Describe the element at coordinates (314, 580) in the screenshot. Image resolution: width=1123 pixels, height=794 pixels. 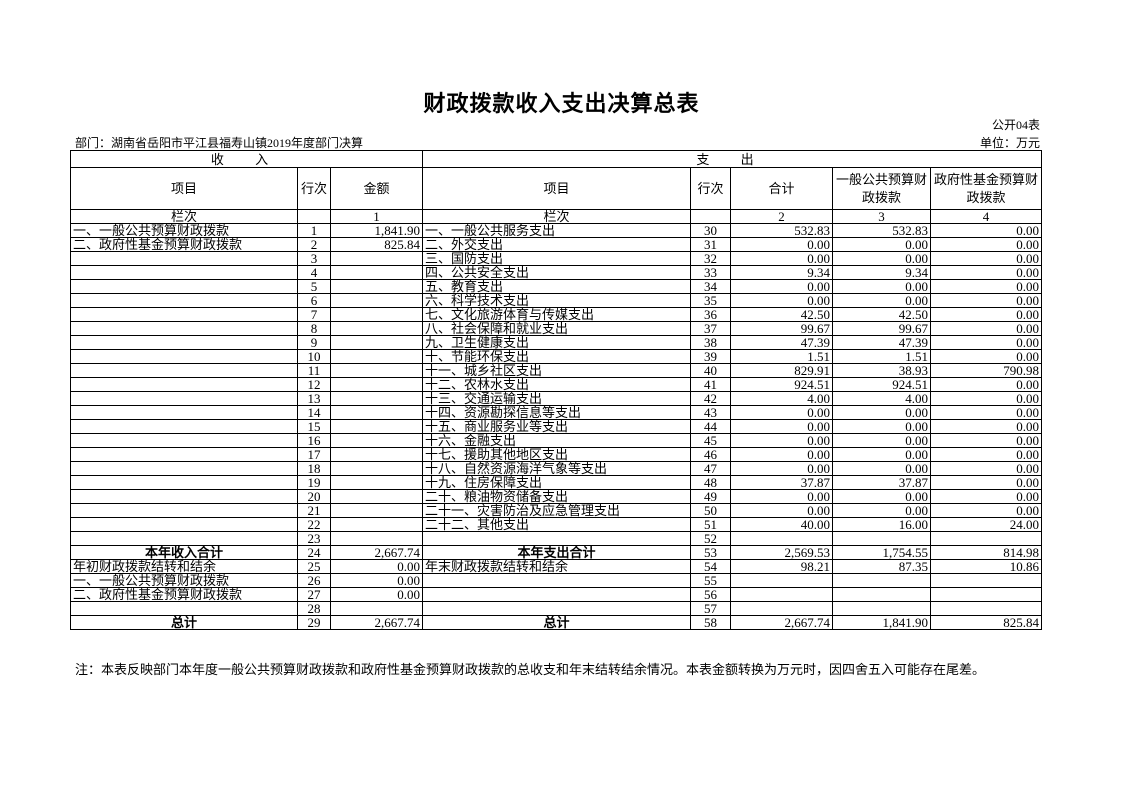
I see `table-cell: 26` at that location.